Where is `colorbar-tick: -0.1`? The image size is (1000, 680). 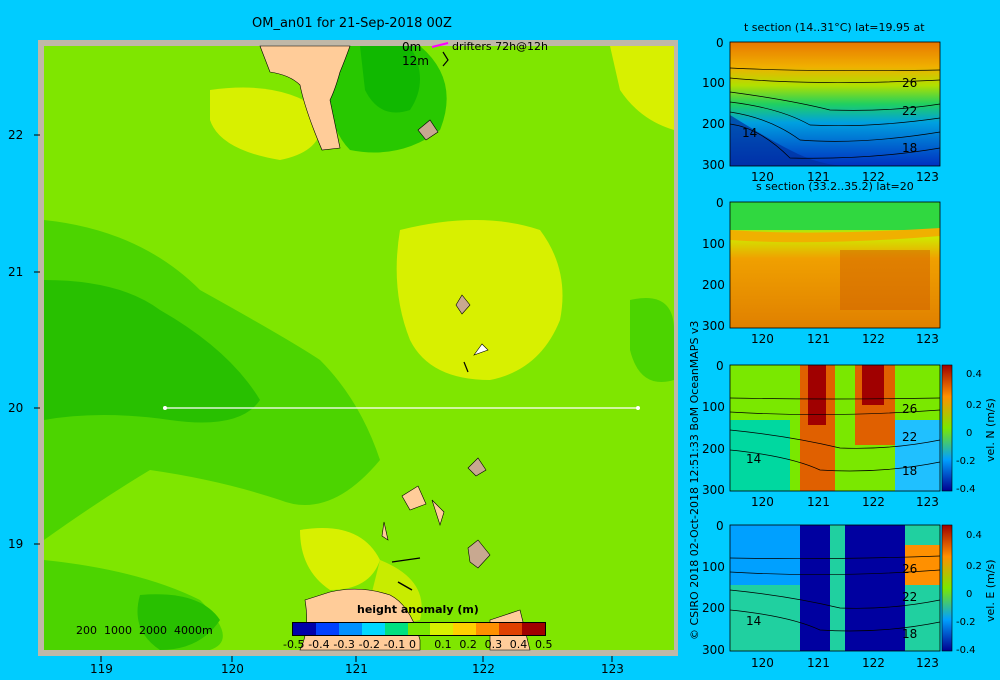 colorbar-tick: -0.1 is located at coordinates (394, 644).